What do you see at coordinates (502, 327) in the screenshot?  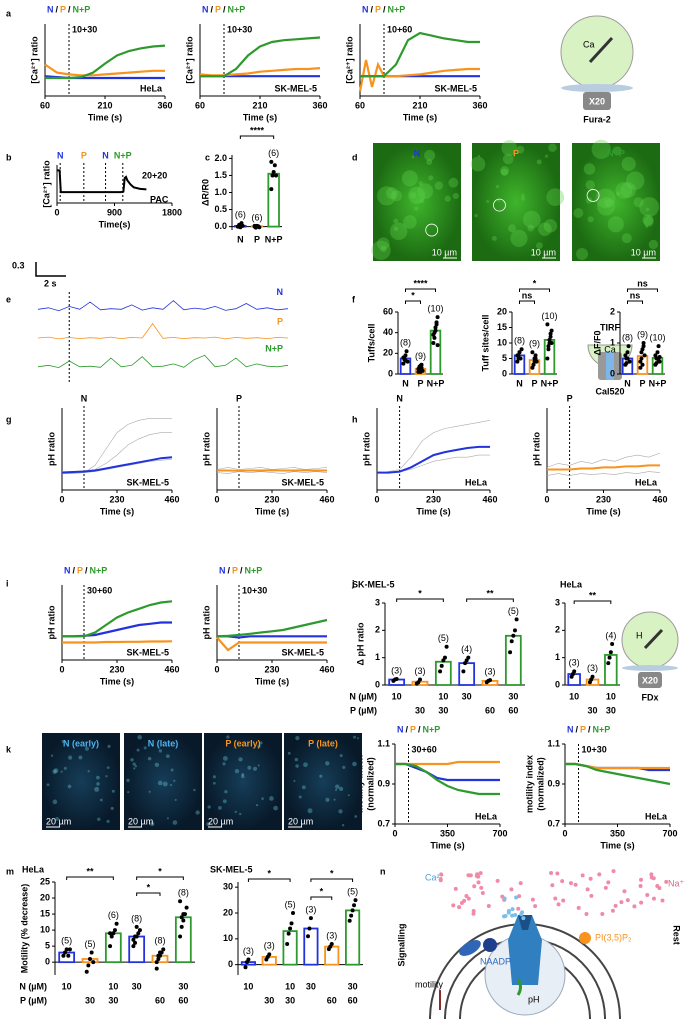 I see `y-tick-label: 15` at bounding box center [502, 327].